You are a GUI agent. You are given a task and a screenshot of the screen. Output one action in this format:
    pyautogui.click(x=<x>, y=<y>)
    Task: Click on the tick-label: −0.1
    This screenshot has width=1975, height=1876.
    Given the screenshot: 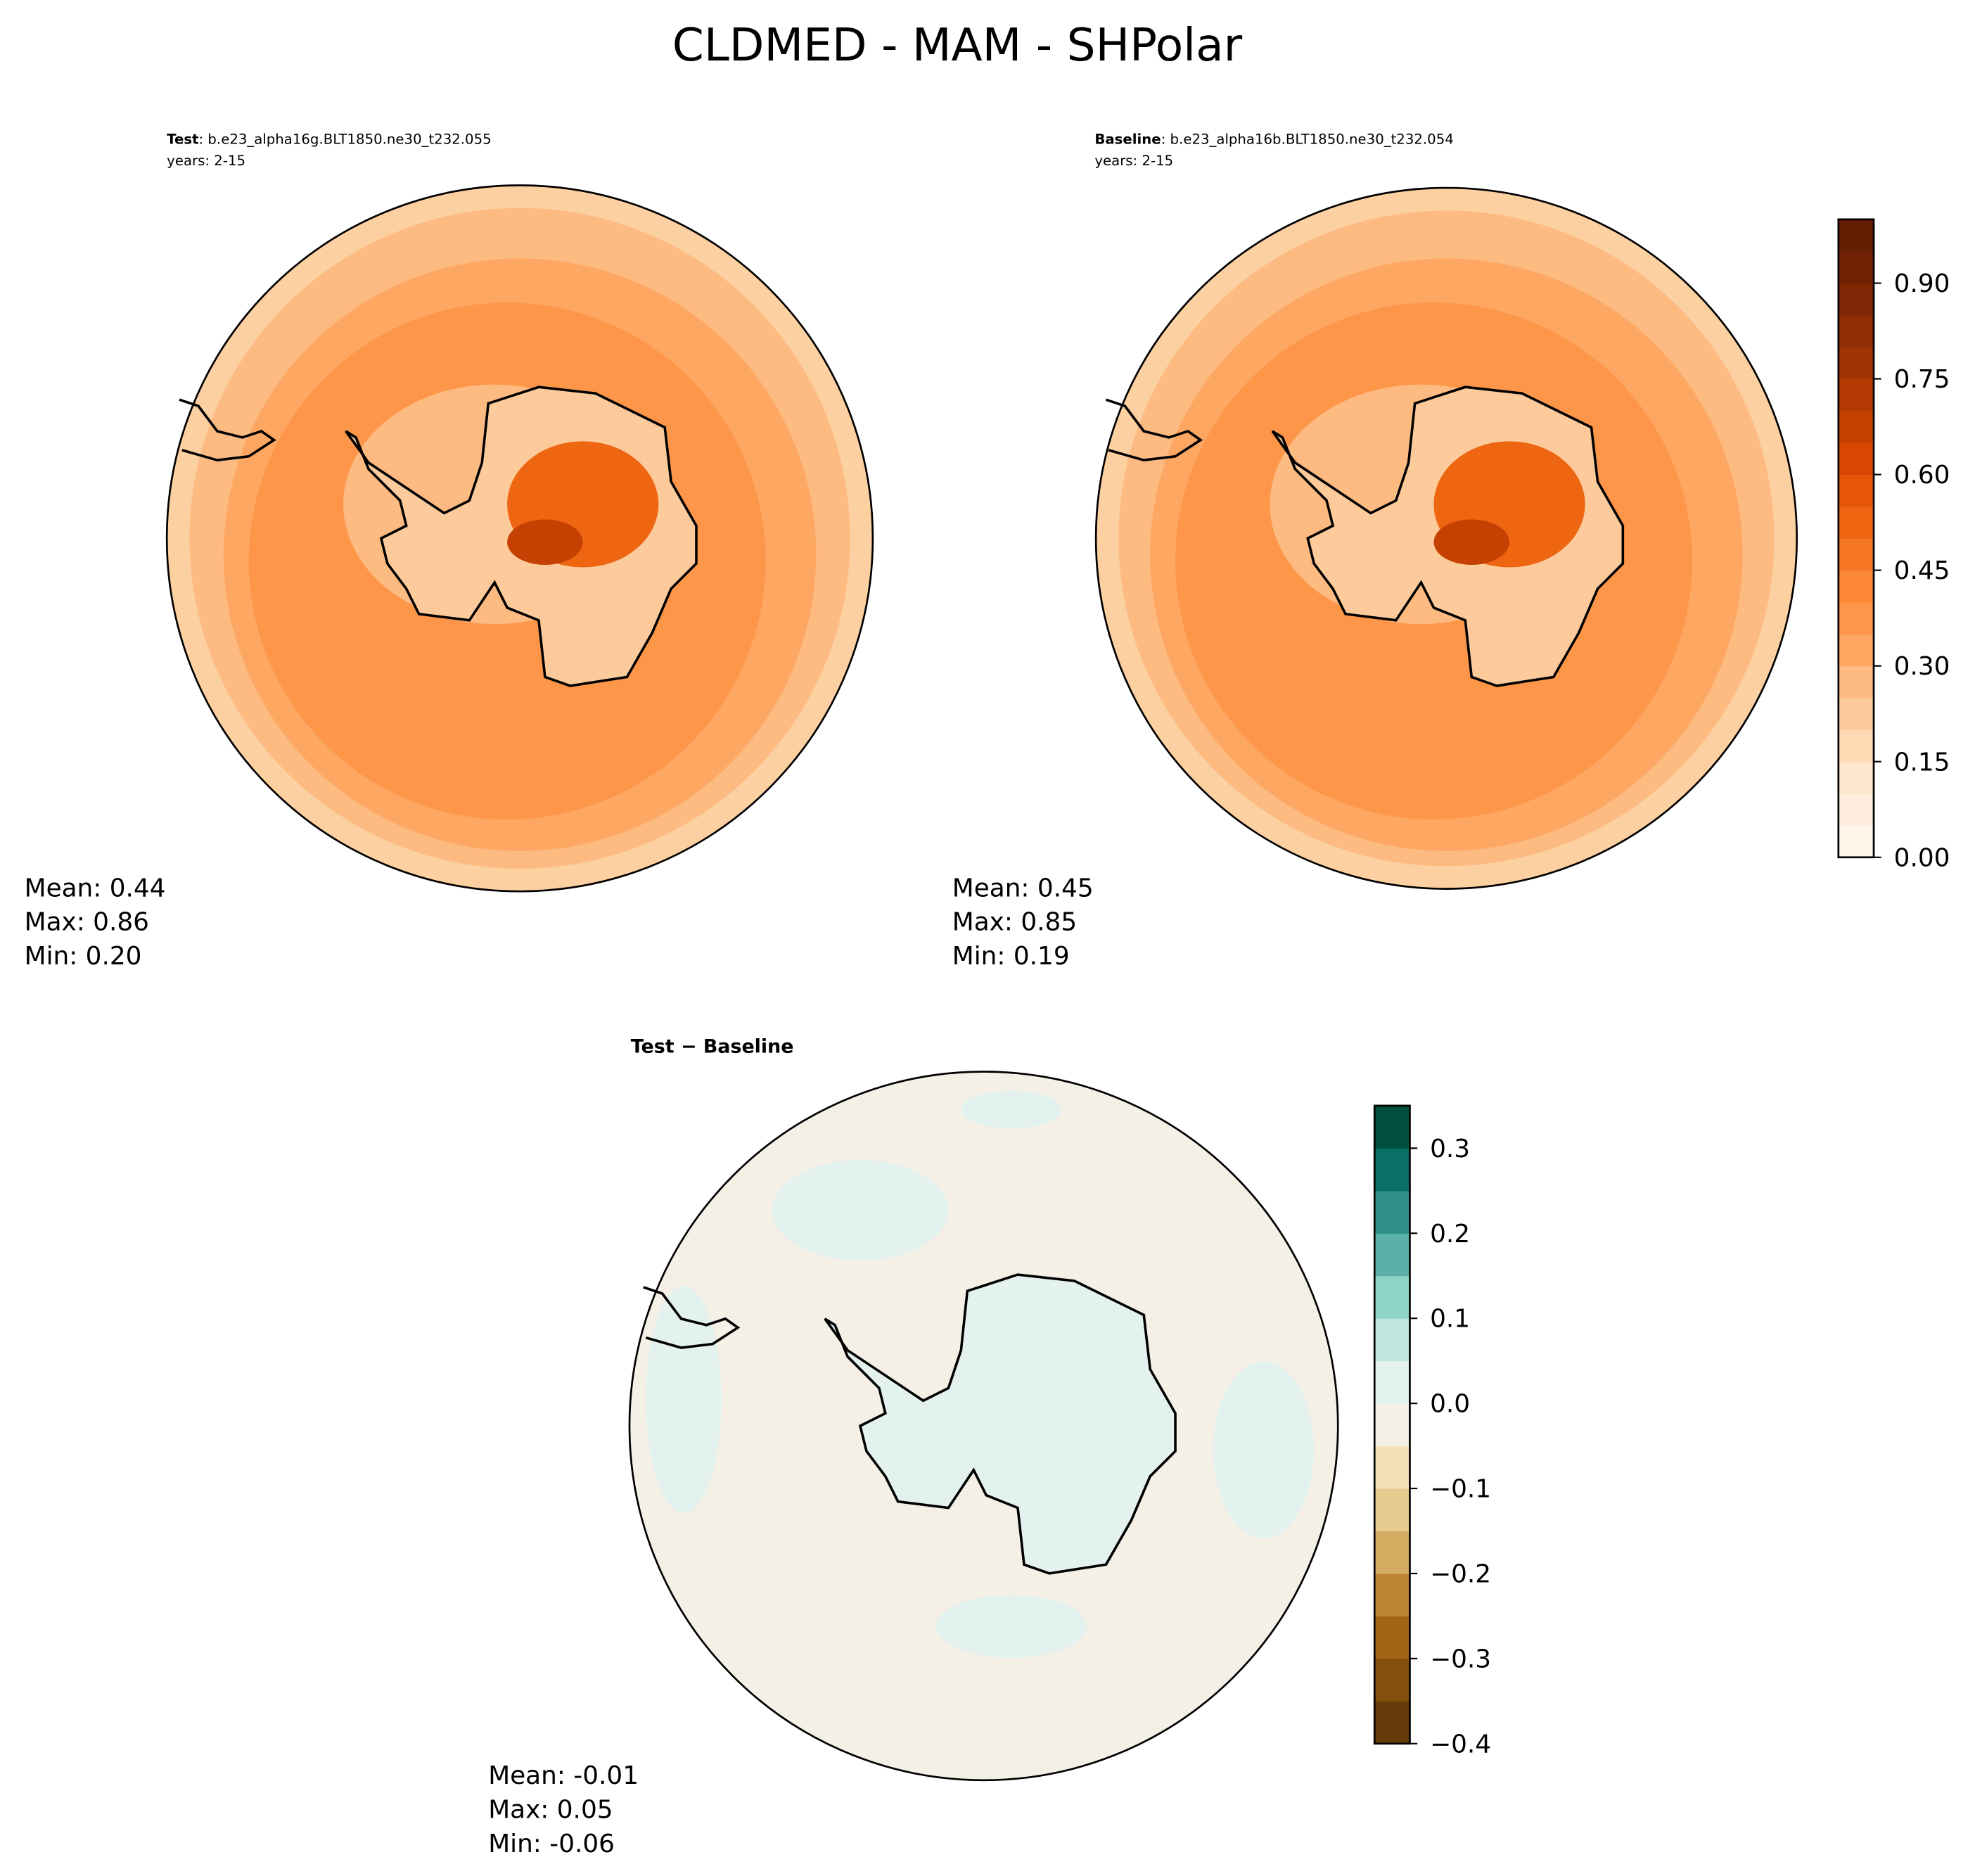 What is the action you would take?
    pyautogui.click(x=1460, y=1490)
    